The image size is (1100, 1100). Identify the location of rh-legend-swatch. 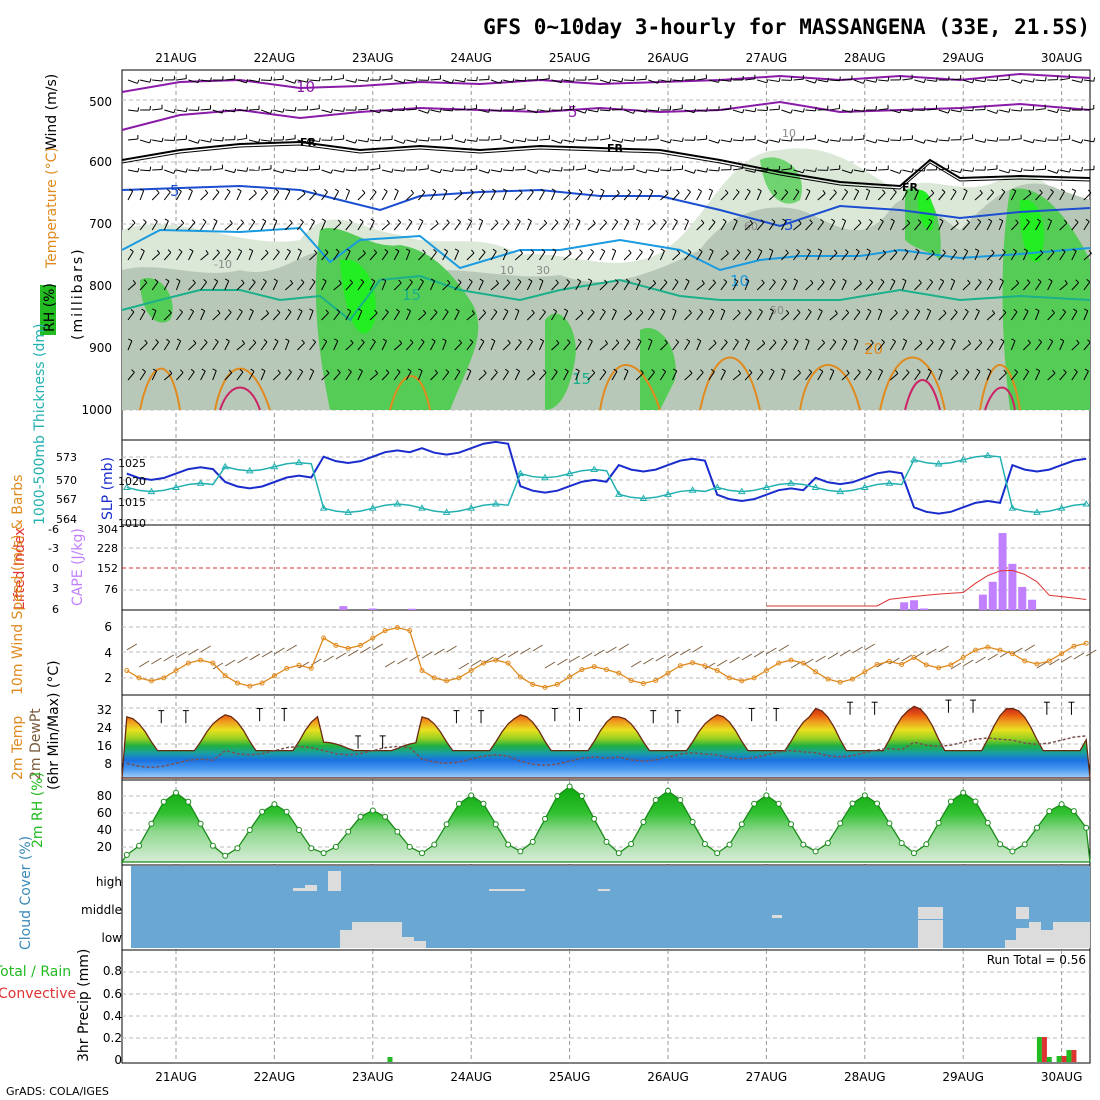
(48, 310).